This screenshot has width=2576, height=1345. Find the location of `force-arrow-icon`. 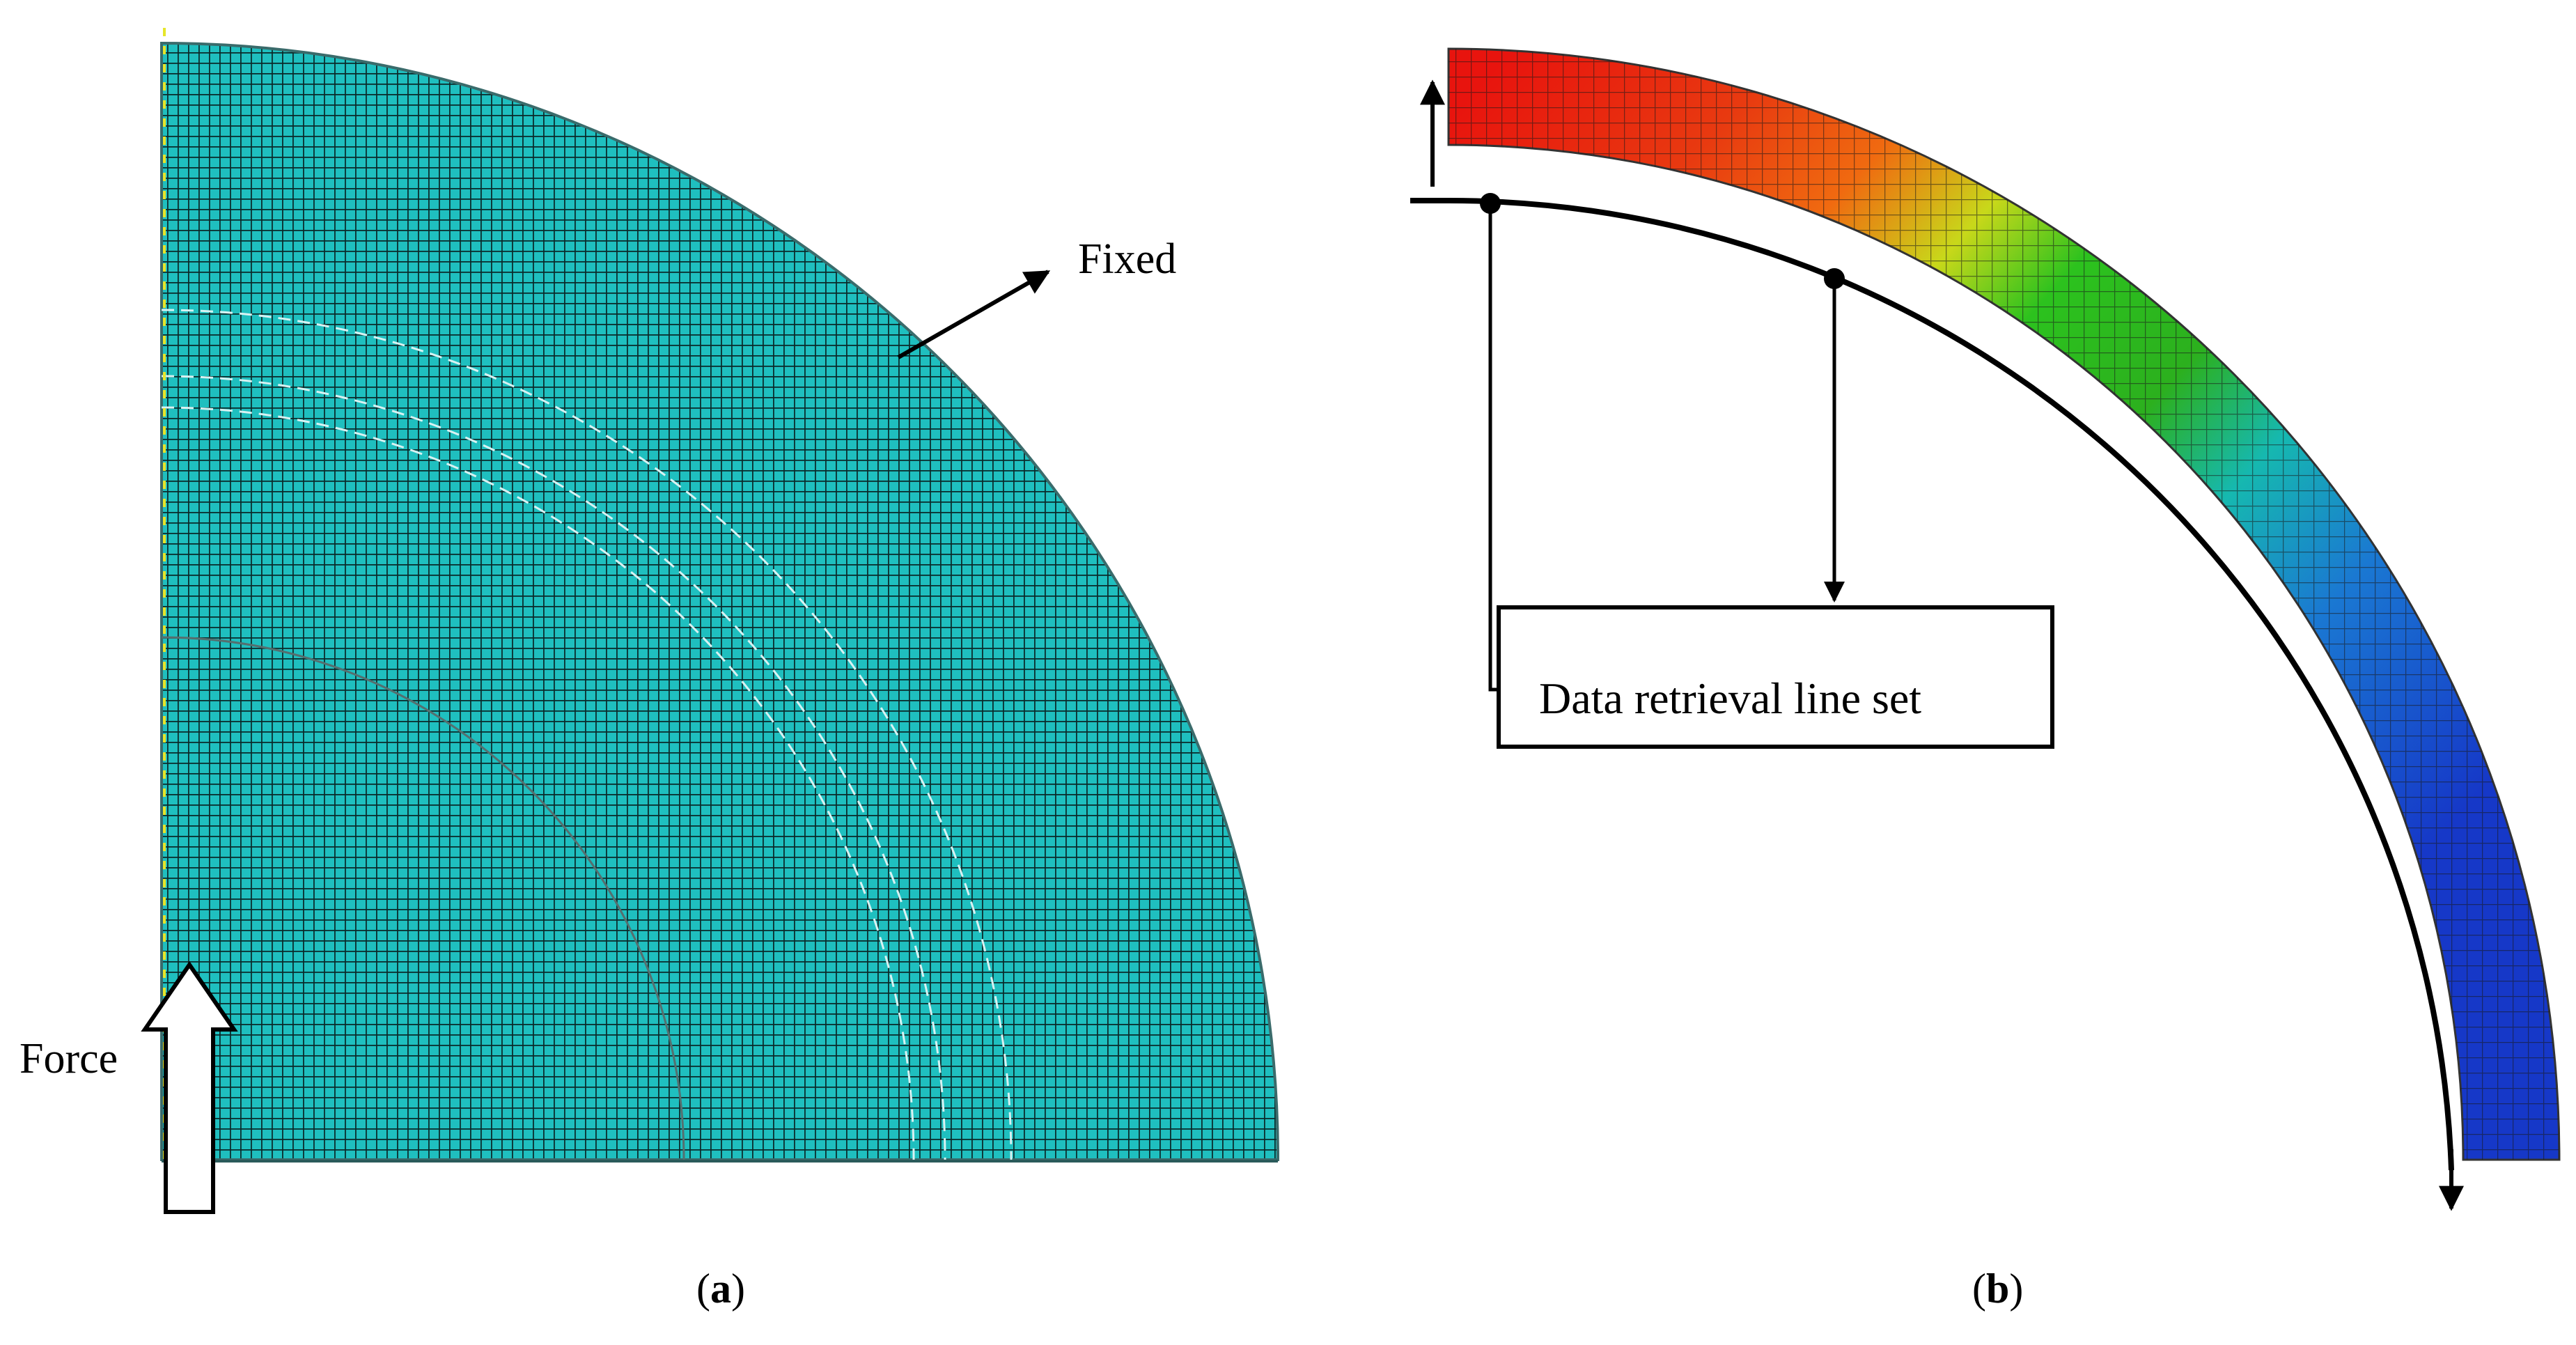

force-arrow-icon is located at coordinates (189, 1087).